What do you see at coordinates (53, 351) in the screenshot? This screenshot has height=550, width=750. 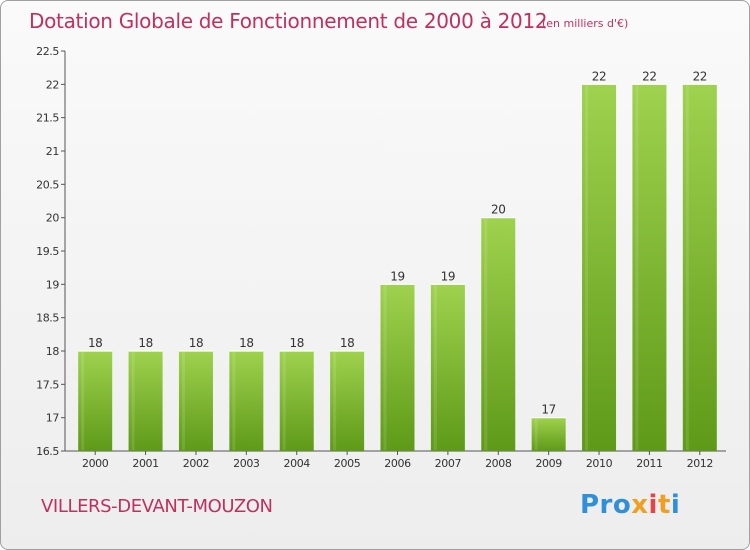 I see `y-tick-label: 18` at bounding box center [53, 351].